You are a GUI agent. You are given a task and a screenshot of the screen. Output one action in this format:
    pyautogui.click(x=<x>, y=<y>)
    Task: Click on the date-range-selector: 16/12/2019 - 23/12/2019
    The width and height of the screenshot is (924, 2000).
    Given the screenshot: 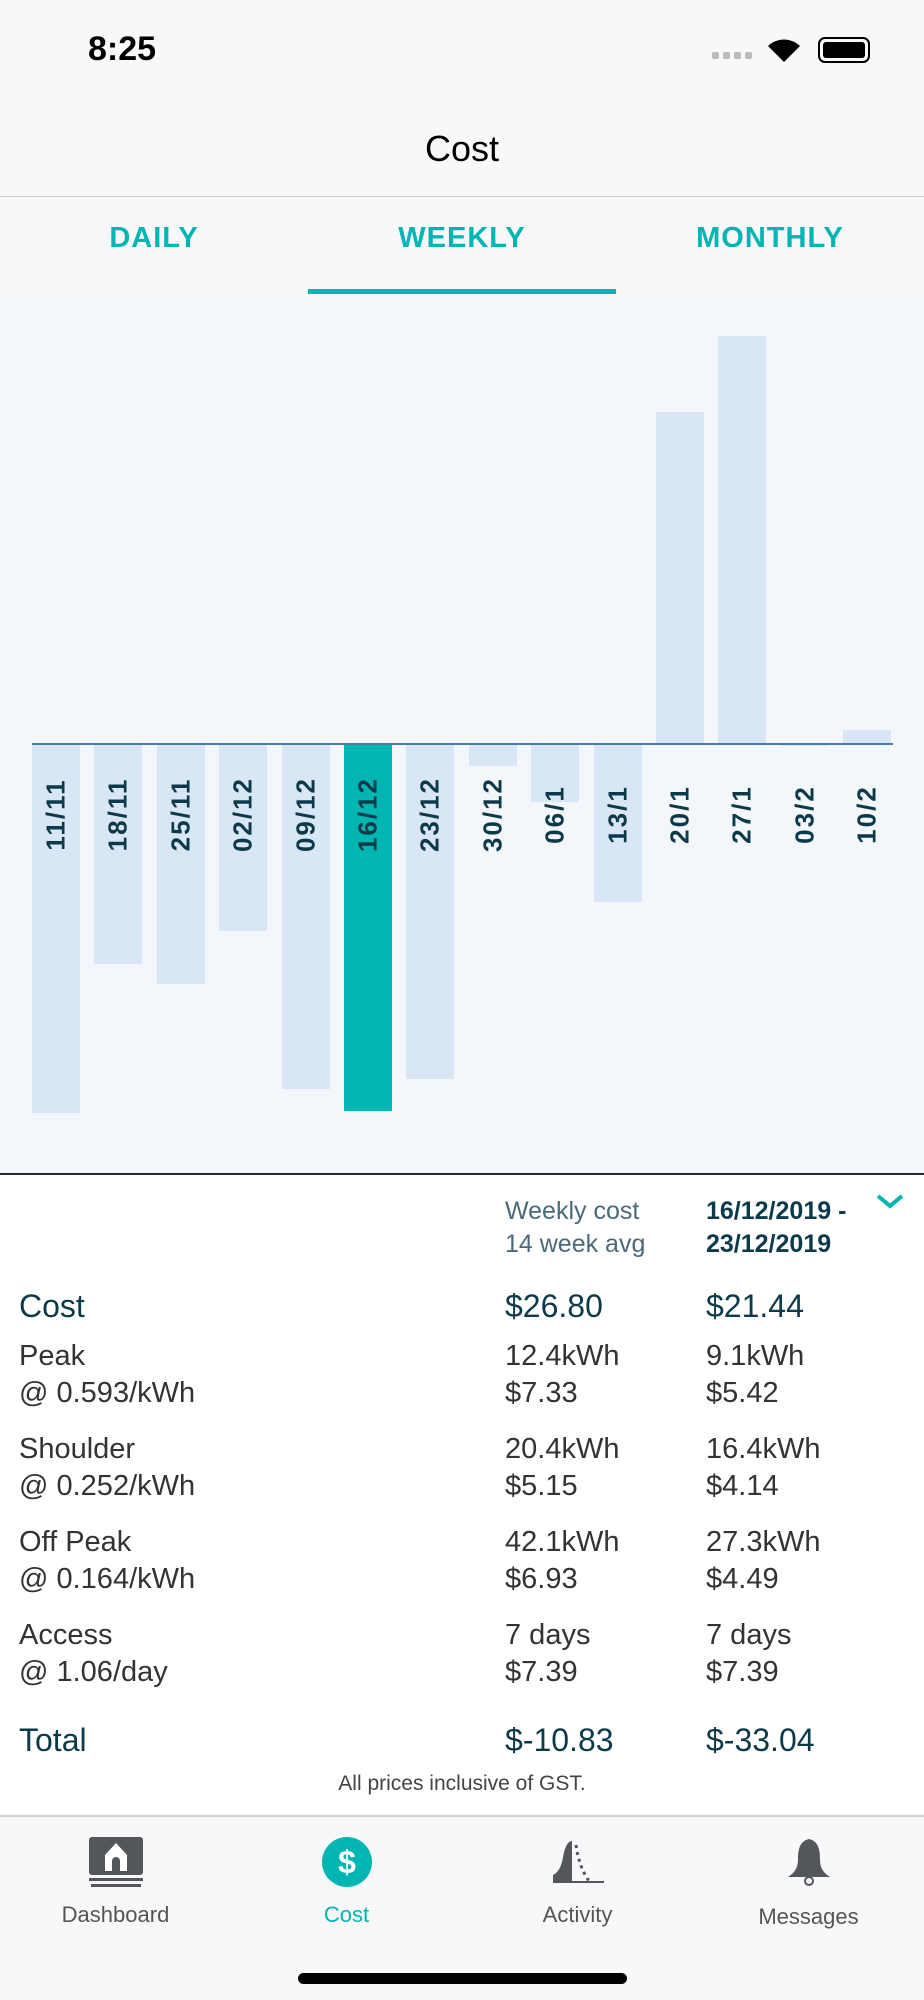 What is the action you would take?
    pyautogui.click(x=776, y=1228)
    